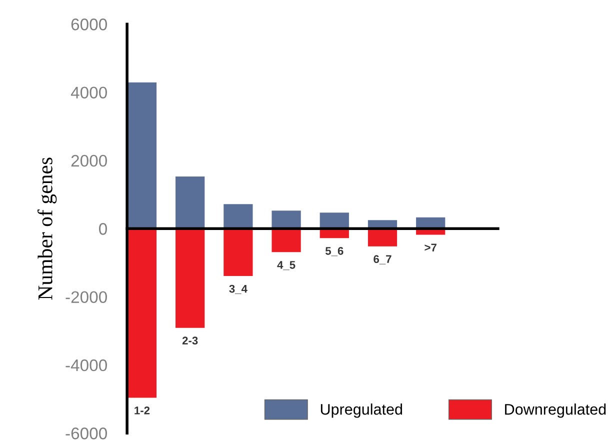 The image size is (608, 447). I want to click on y-tick-label: 4000, so click(88, 92).